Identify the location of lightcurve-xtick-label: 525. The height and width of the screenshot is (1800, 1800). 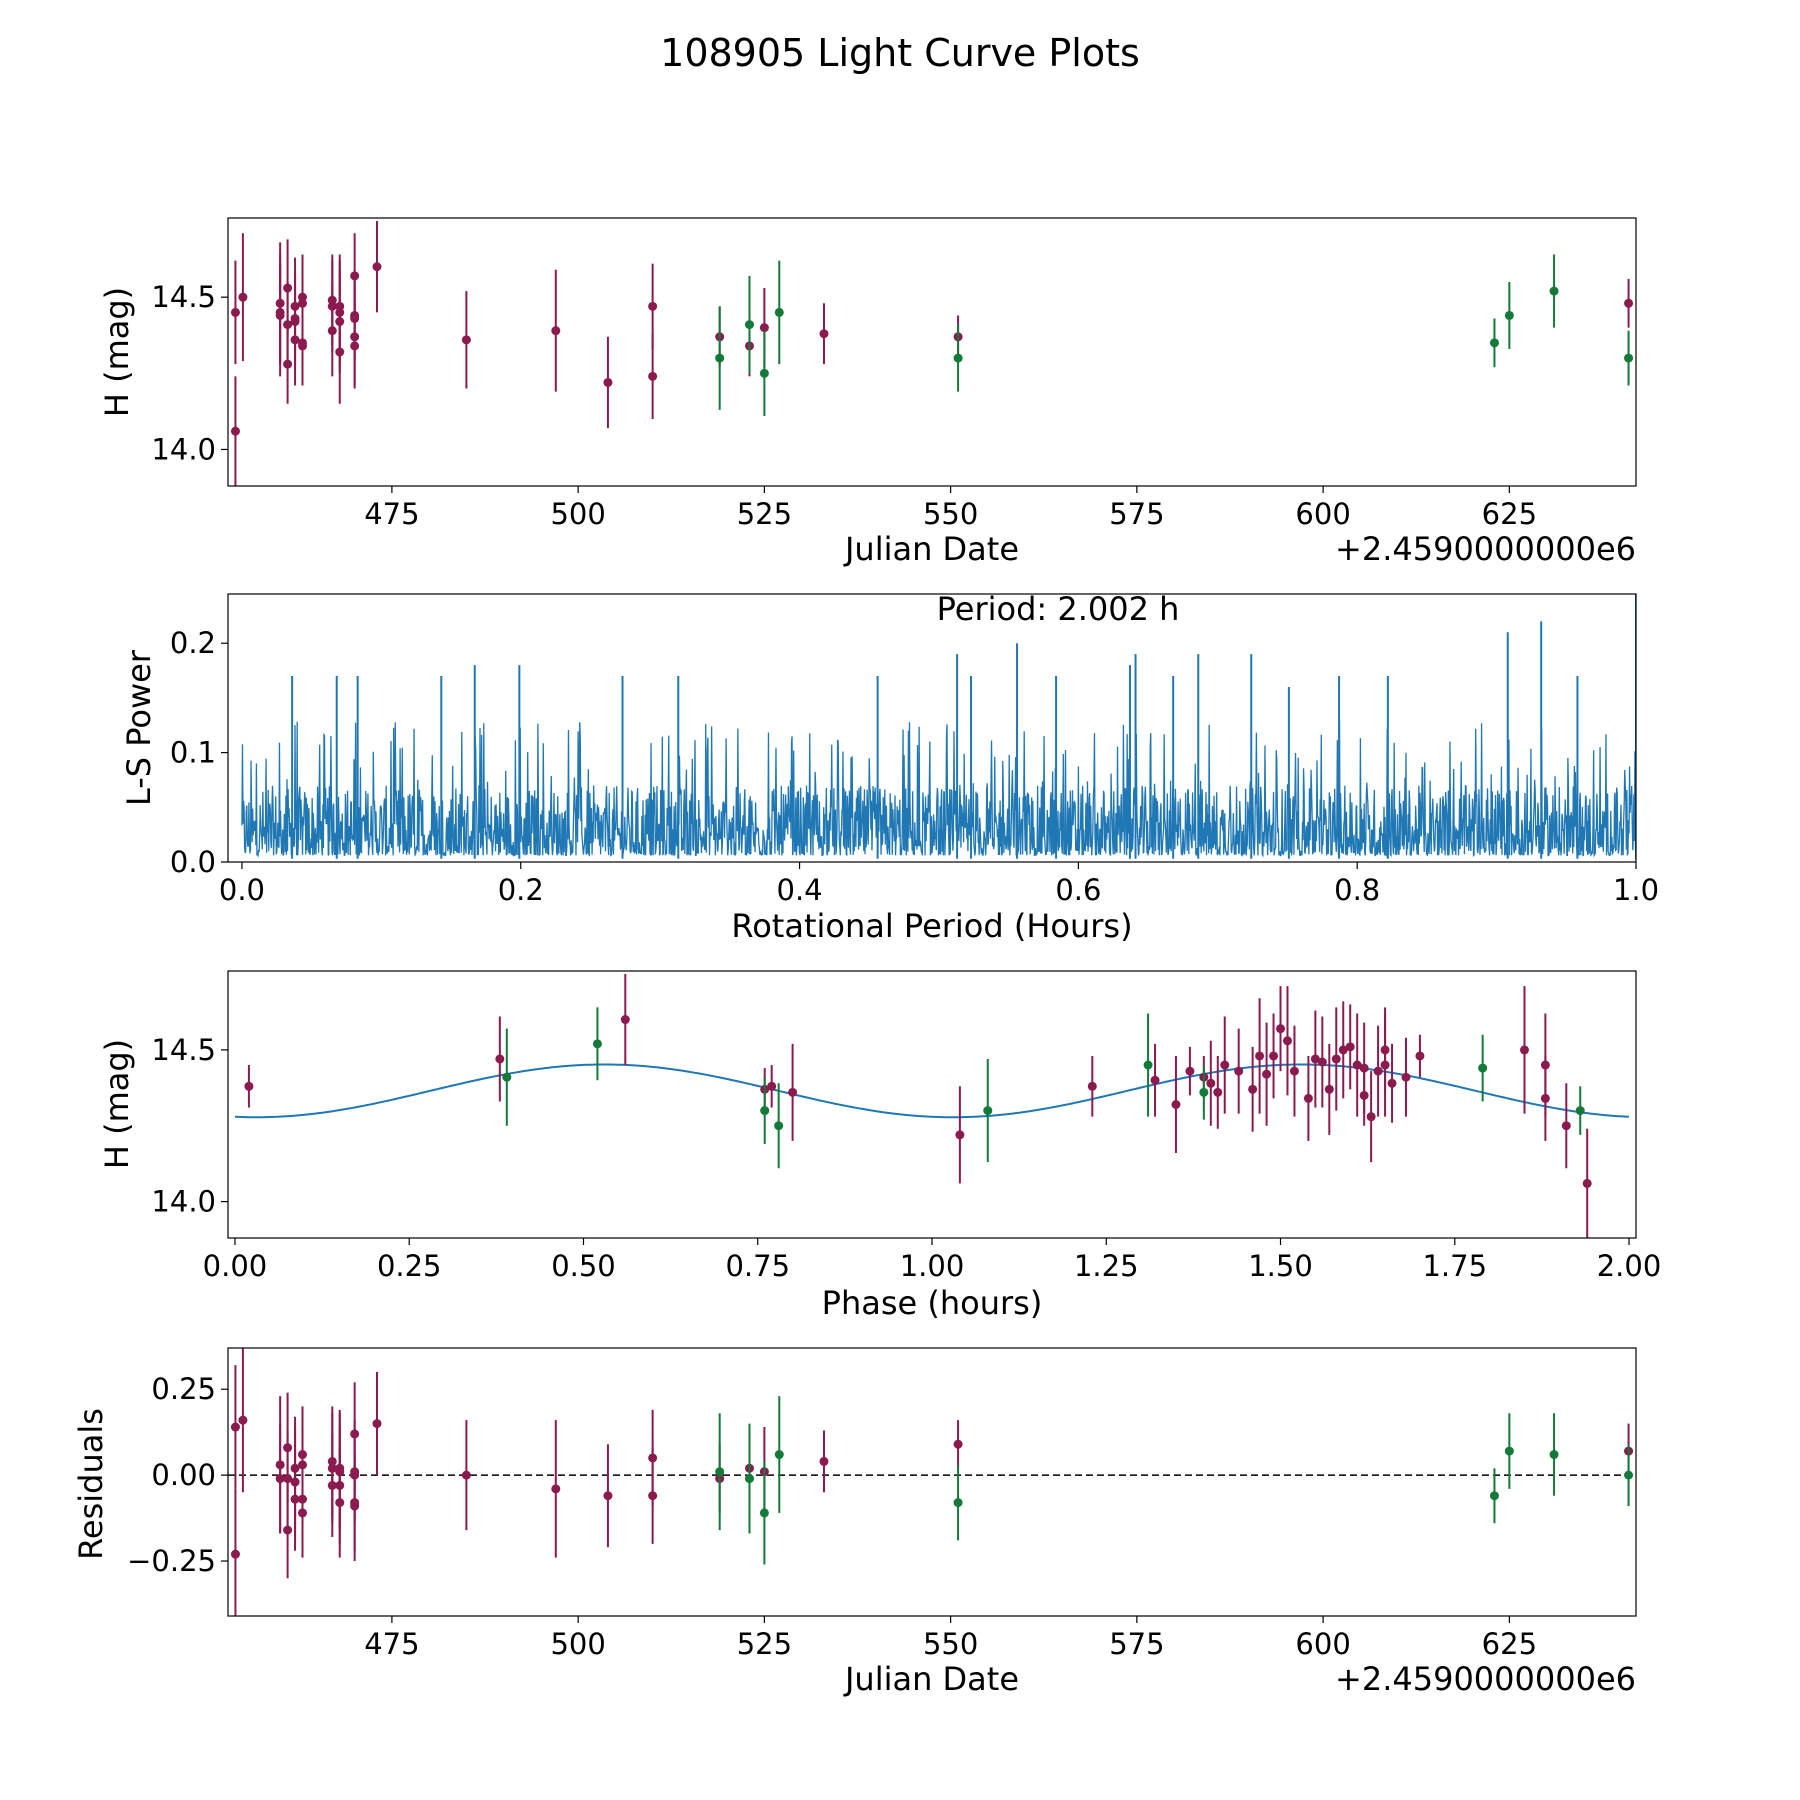
(764, 514).